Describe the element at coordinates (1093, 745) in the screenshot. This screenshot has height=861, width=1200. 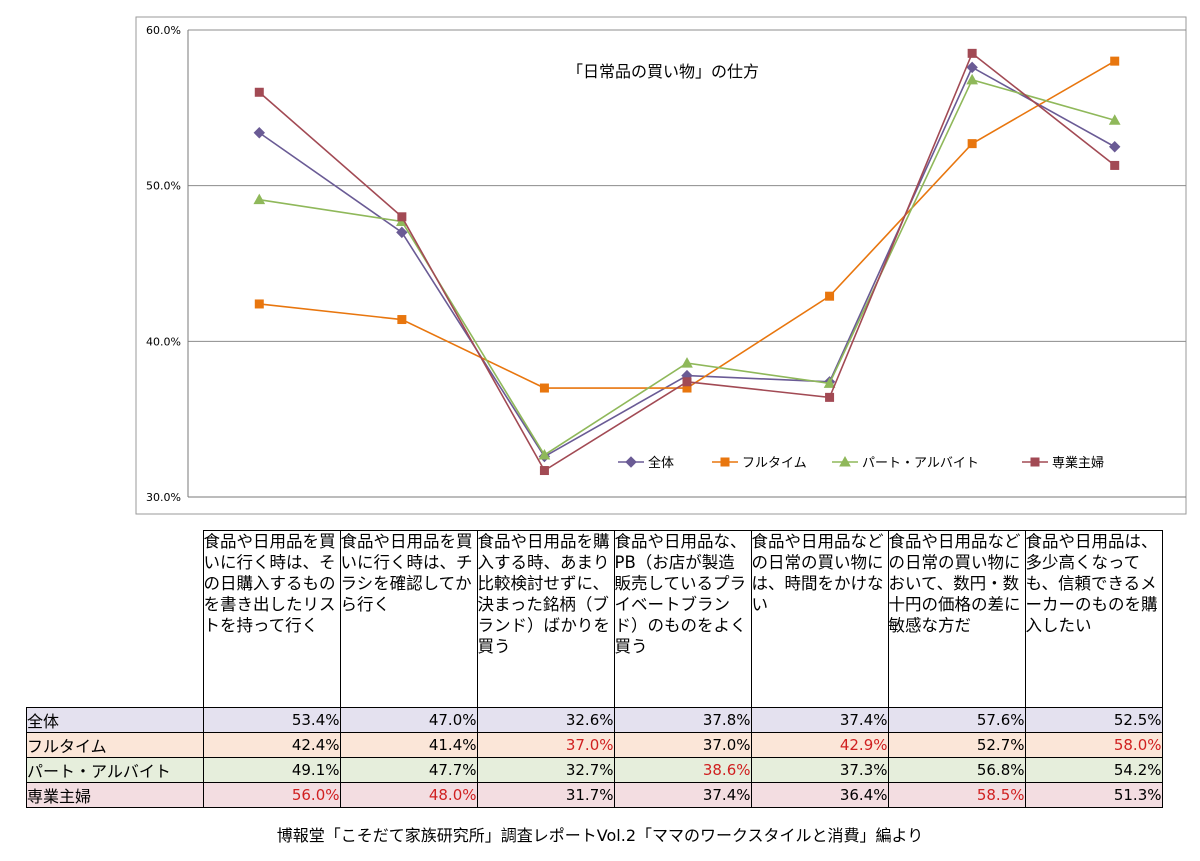
I see `table-cell: 58.0%` at that location.